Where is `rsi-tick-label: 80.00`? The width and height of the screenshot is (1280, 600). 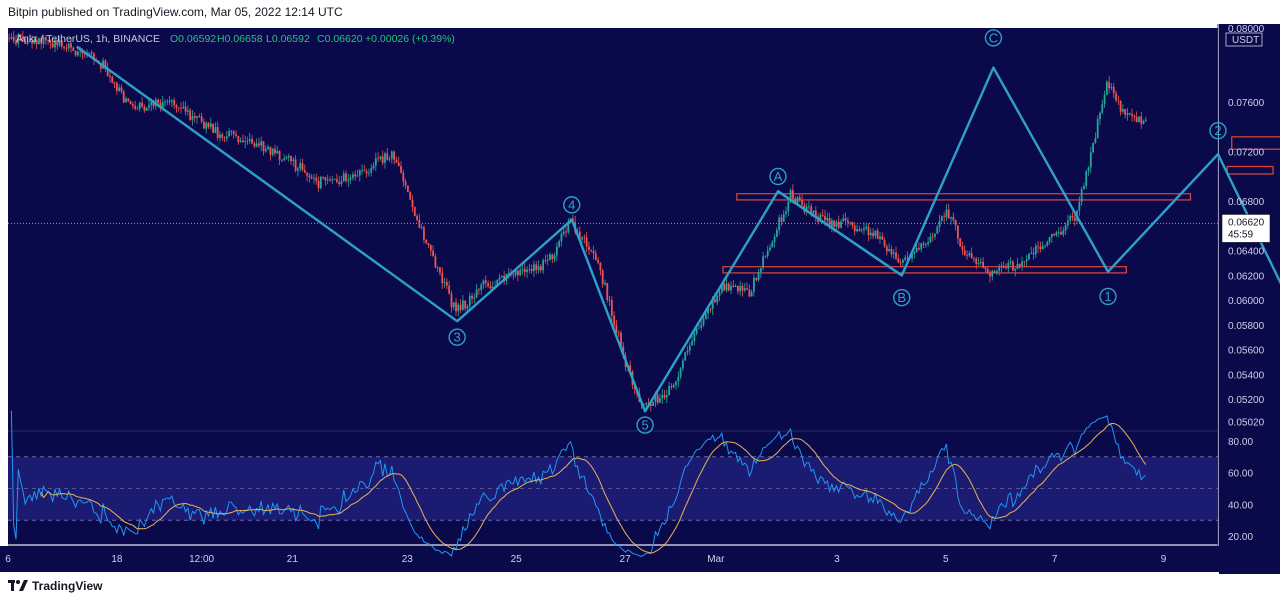 rsi-tick-label: 80.00 is located at coordinates (1240, 442).